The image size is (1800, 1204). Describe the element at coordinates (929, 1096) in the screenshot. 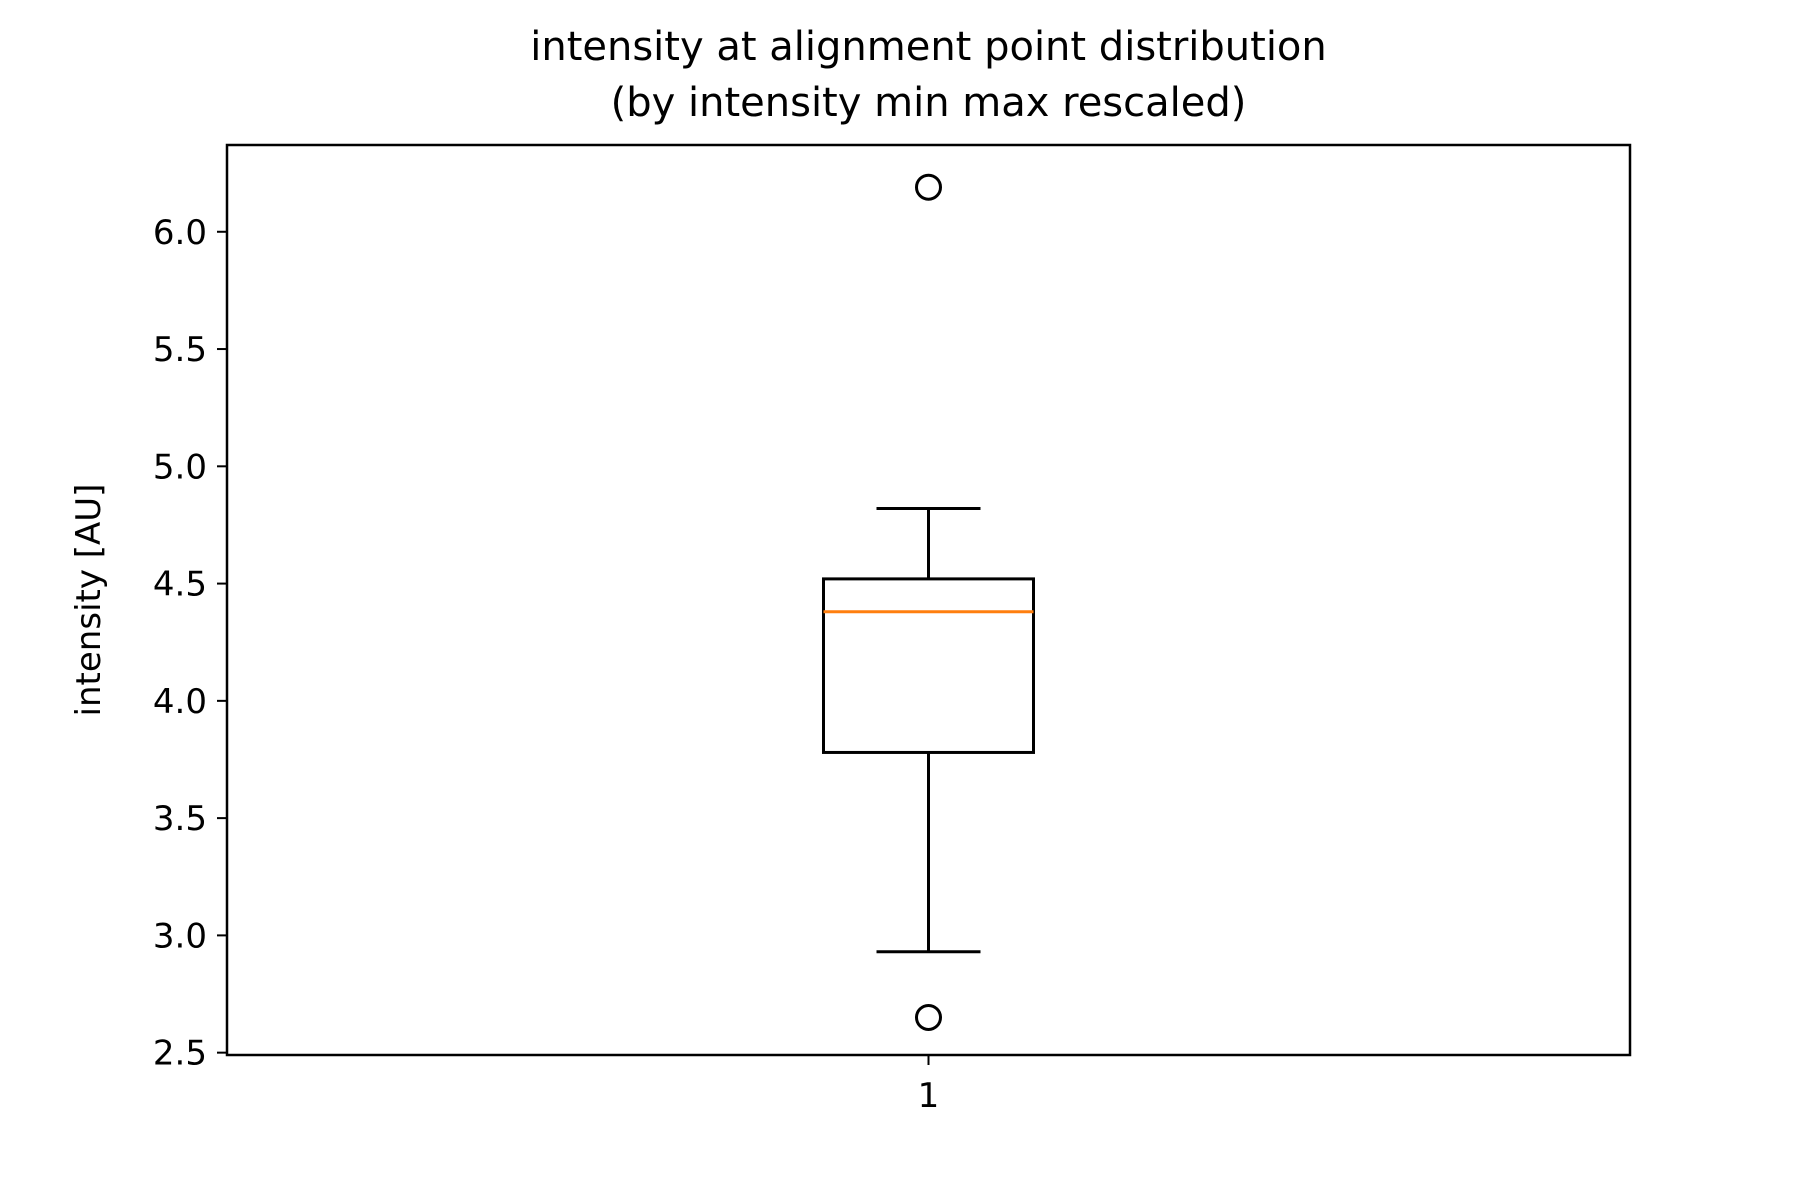

I see `x-tick-label: 1` at that location.